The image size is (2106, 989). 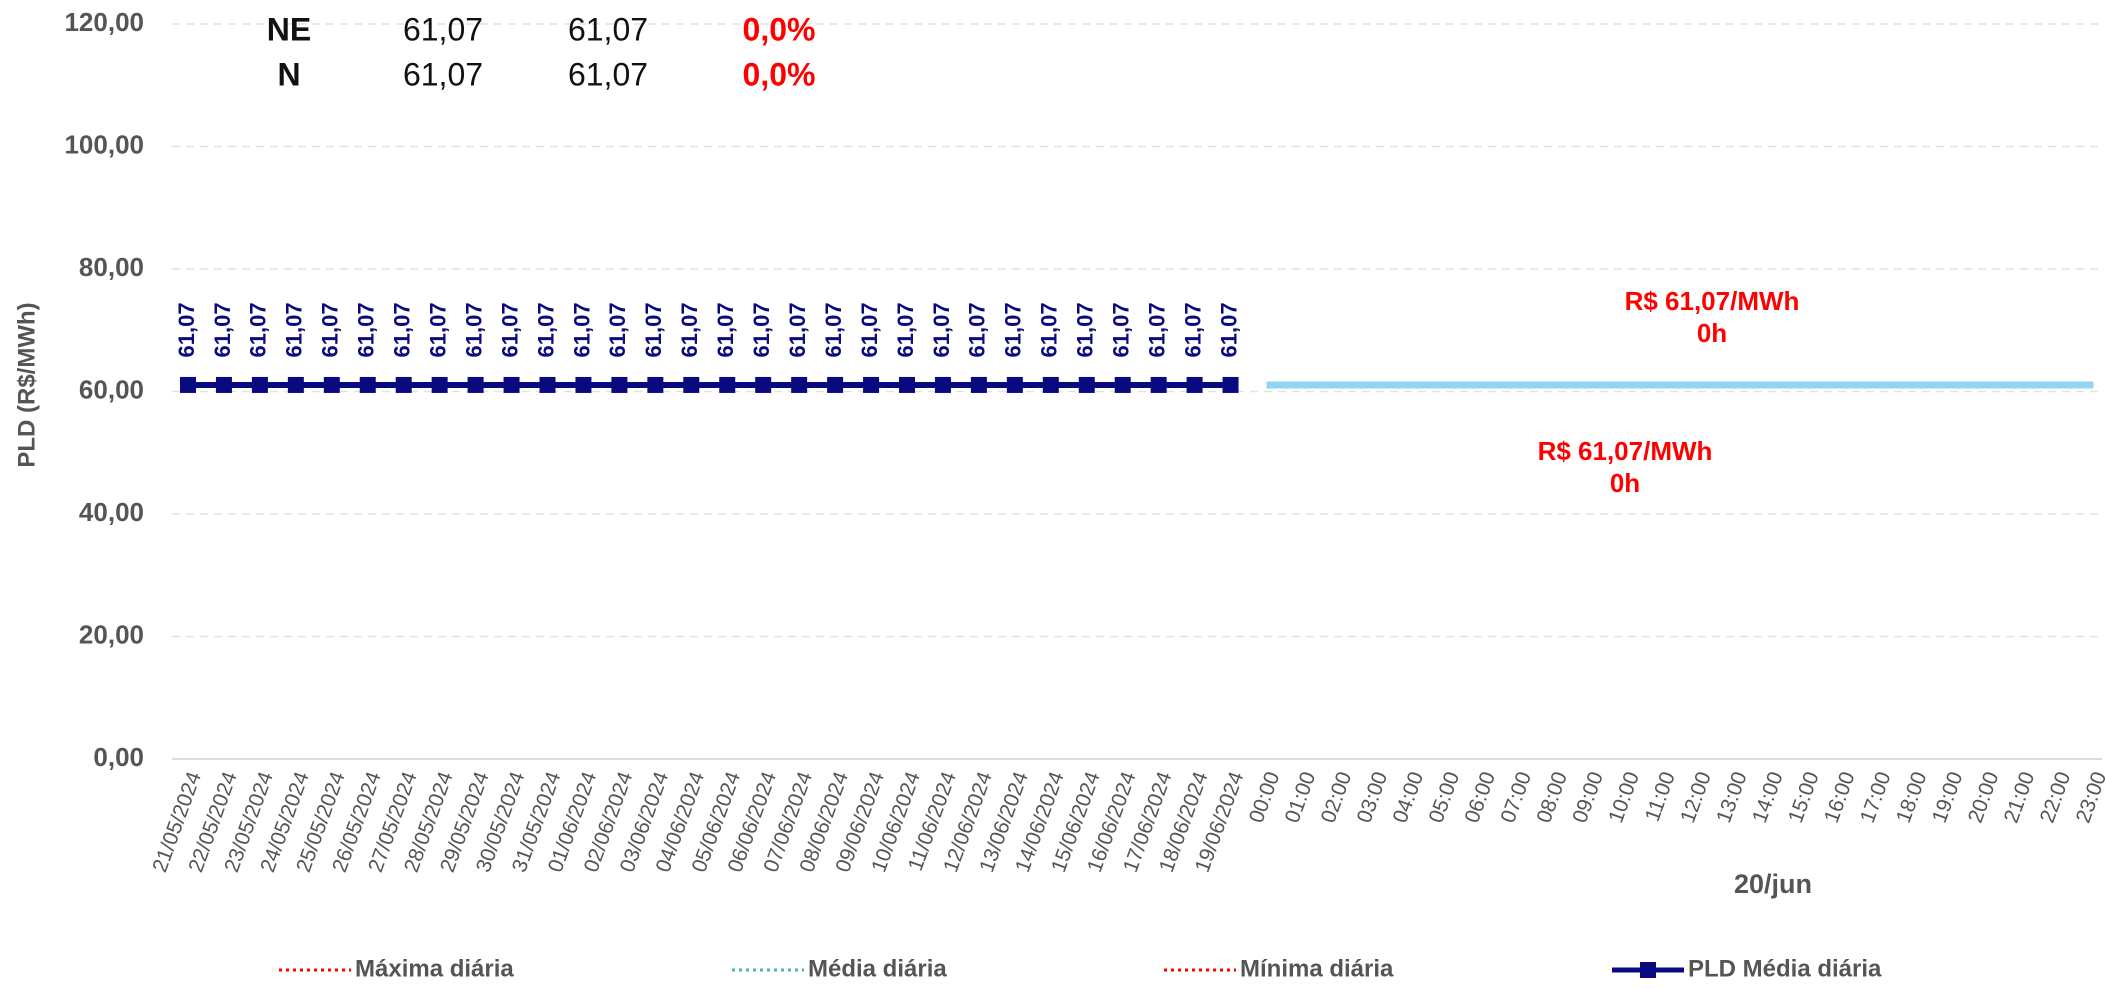 What do you see at coordinates (288, 74) in the screenshot?
I see `table-cell: N` at bounding box center [288, 74].